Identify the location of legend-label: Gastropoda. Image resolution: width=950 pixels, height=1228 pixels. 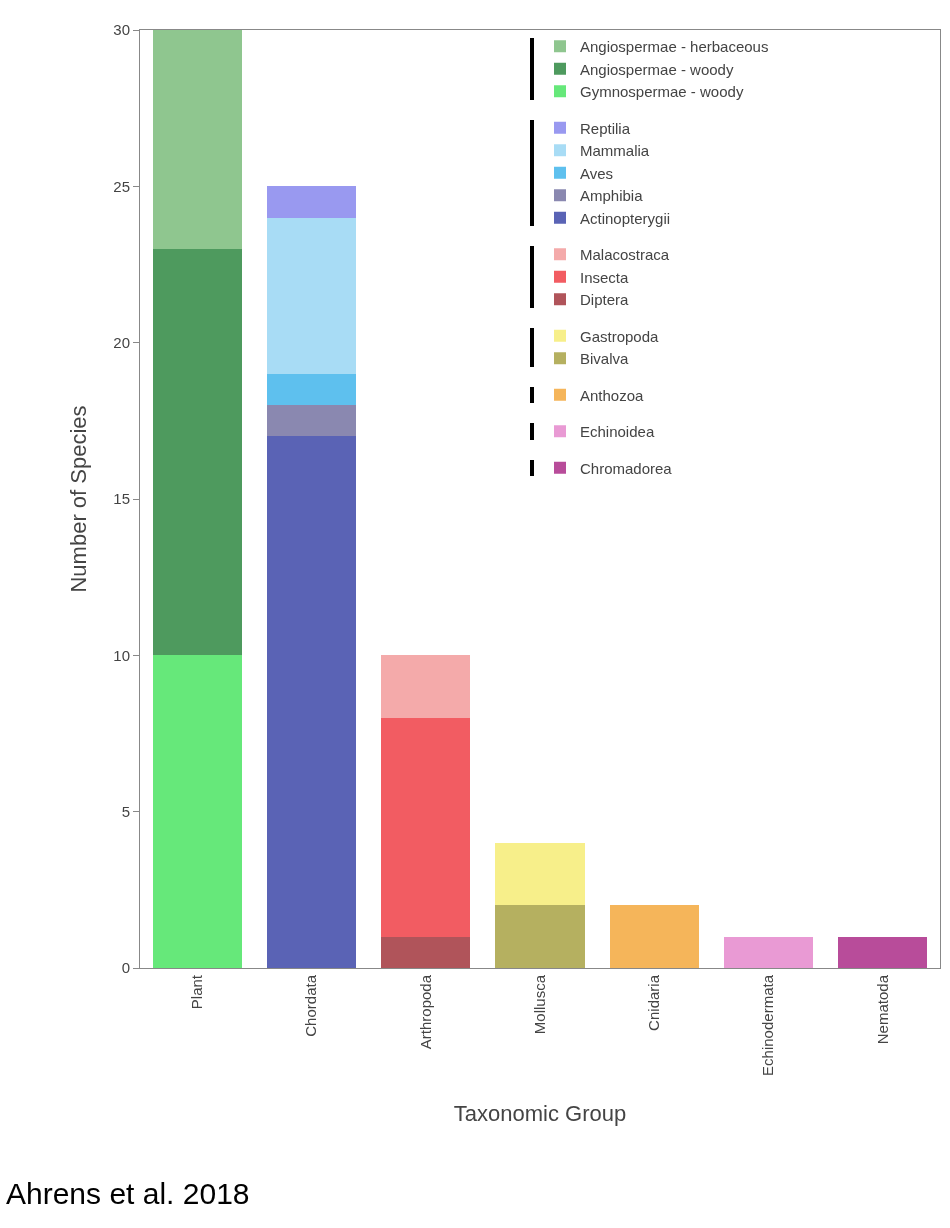
(620, 336).